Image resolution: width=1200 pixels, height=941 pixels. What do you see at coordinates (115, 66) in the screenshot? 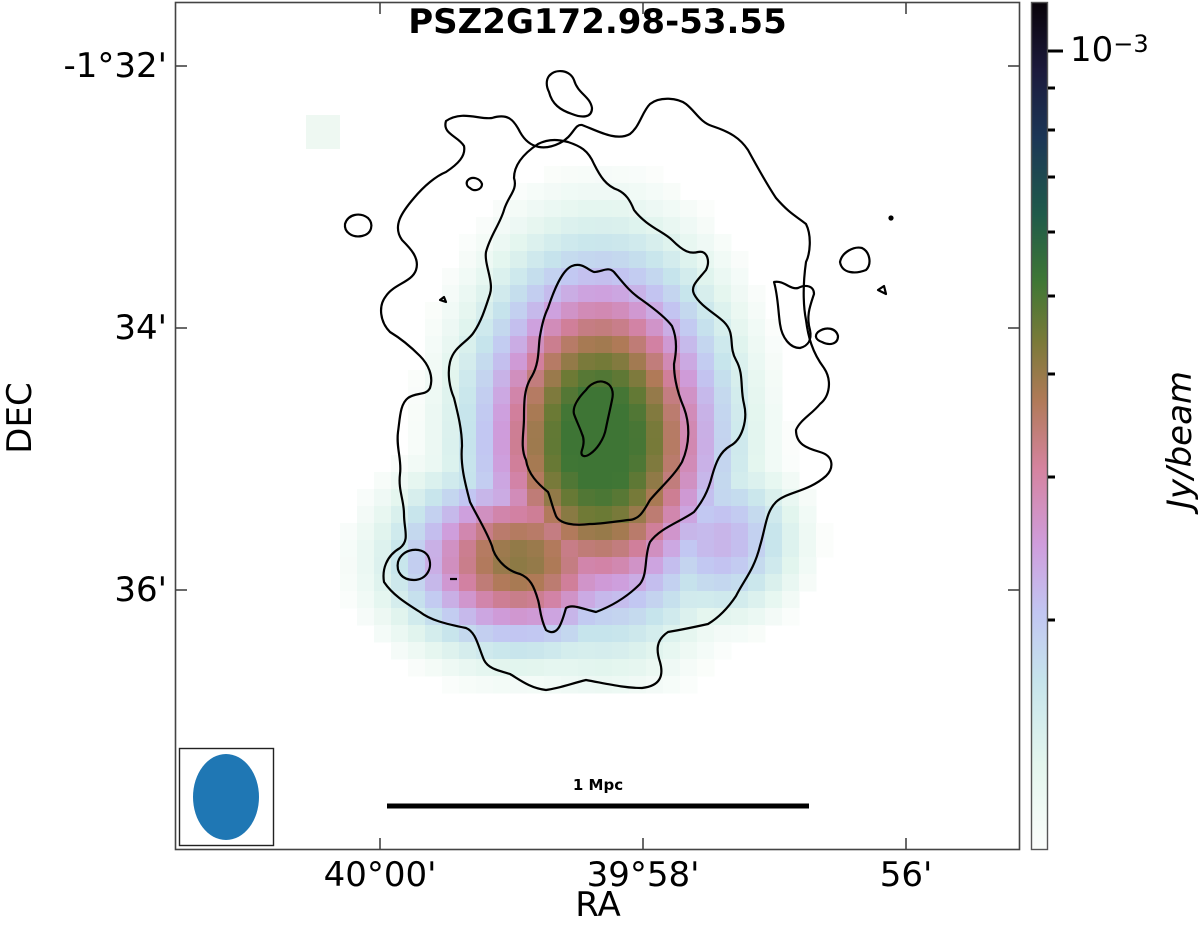
I see `ytick-label: -1°32'` at bounding box center [115, 66].